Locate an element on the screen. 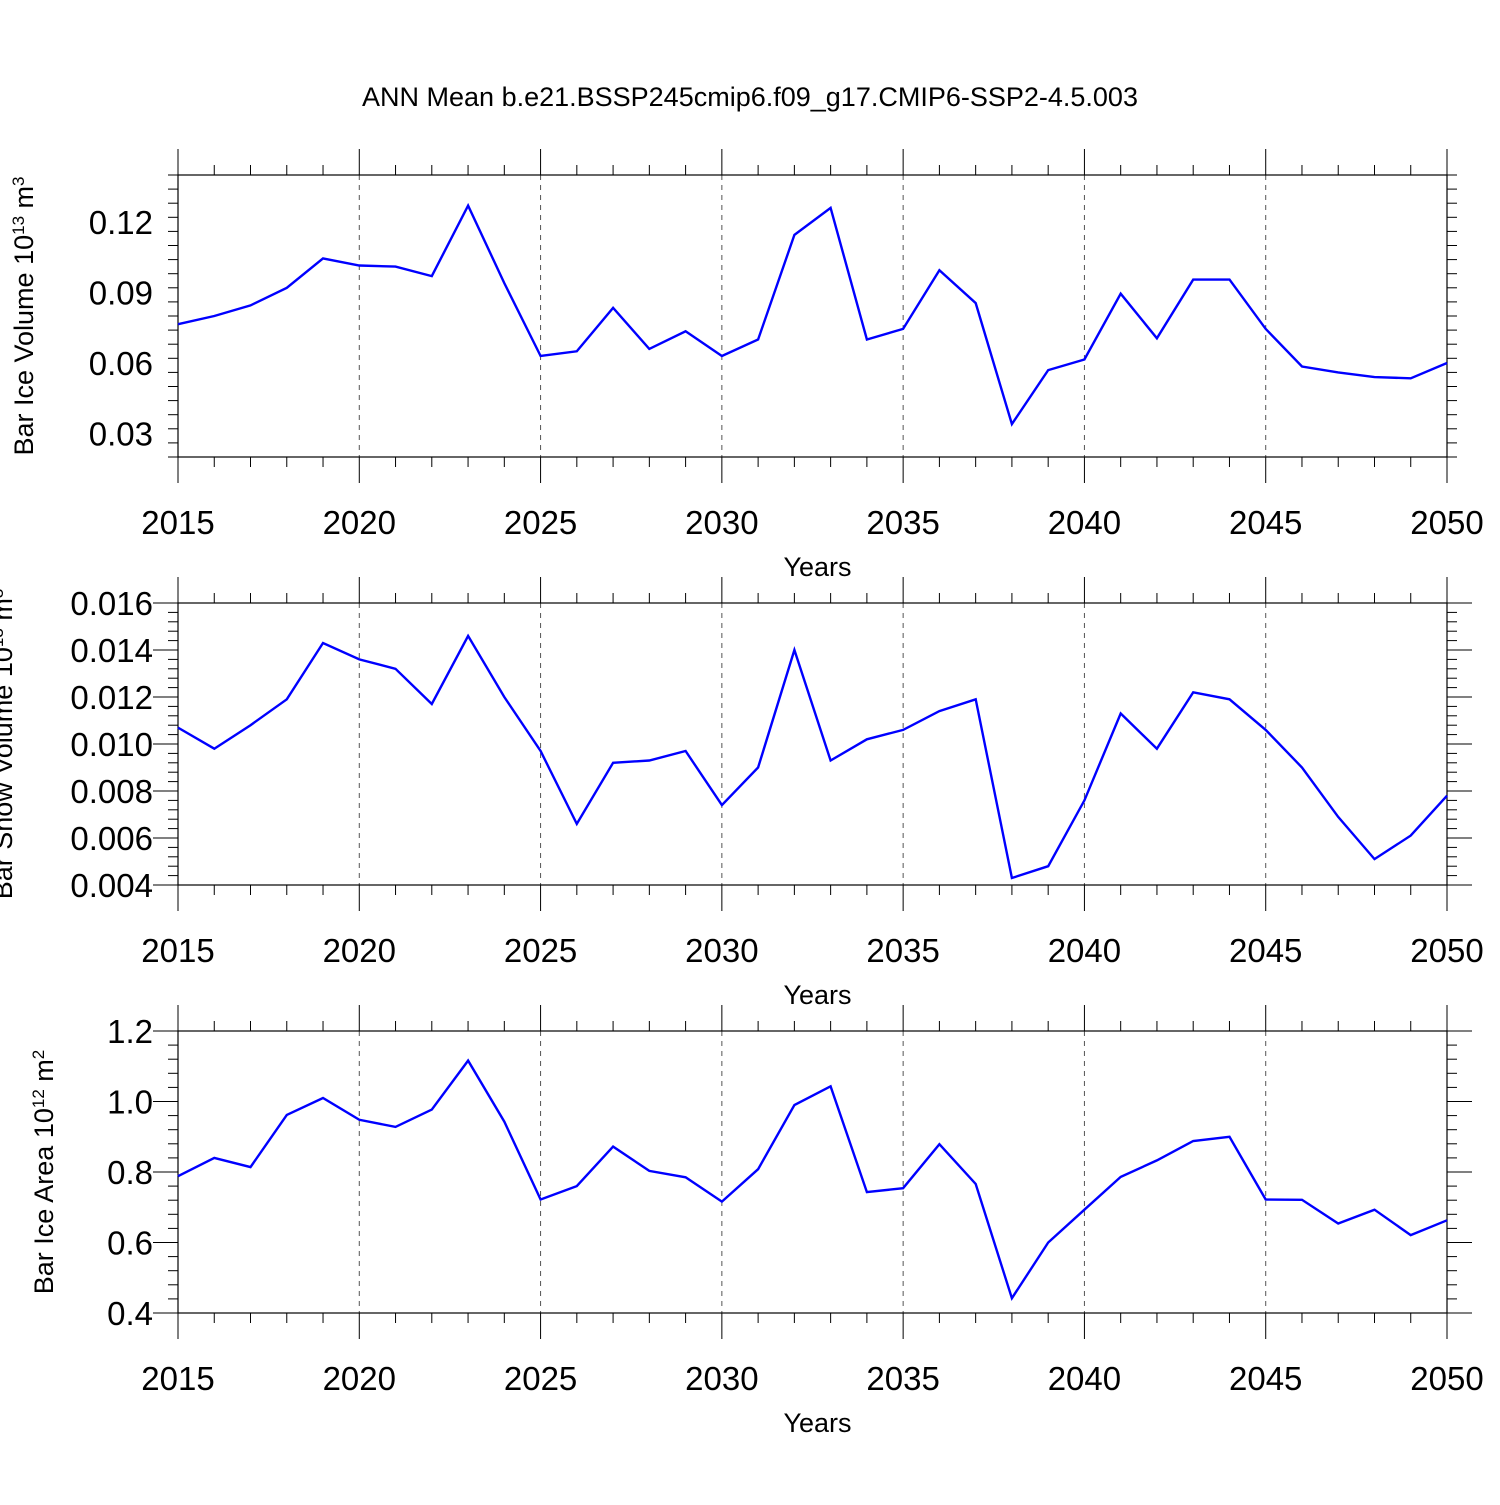  y-tick-label: 0.09 is located at coordinates (121, 293).